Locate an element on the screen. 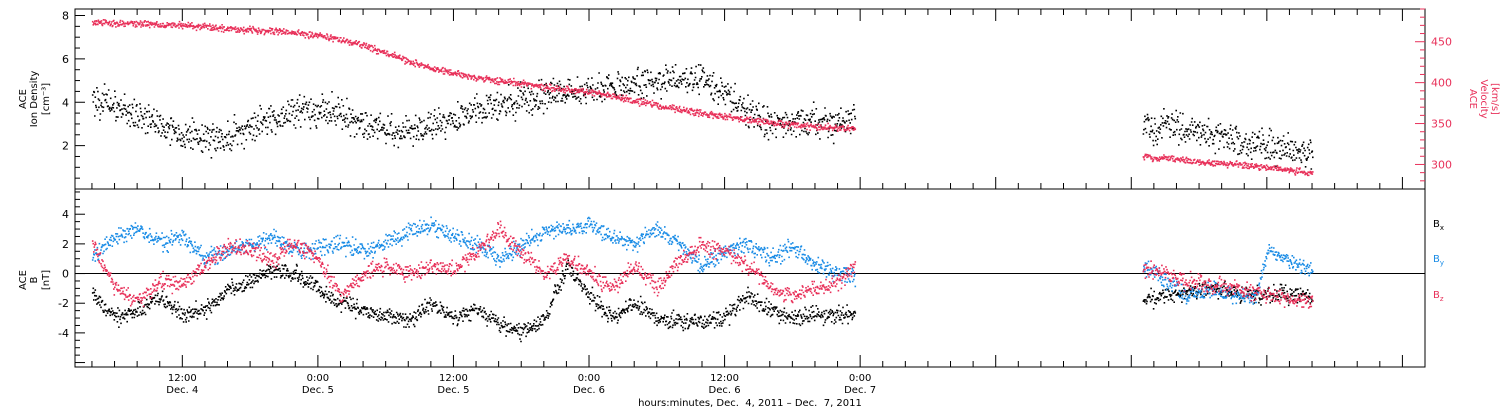 The image size is (1500, 410). legend-by: By is located at coordinates (1438, 260).